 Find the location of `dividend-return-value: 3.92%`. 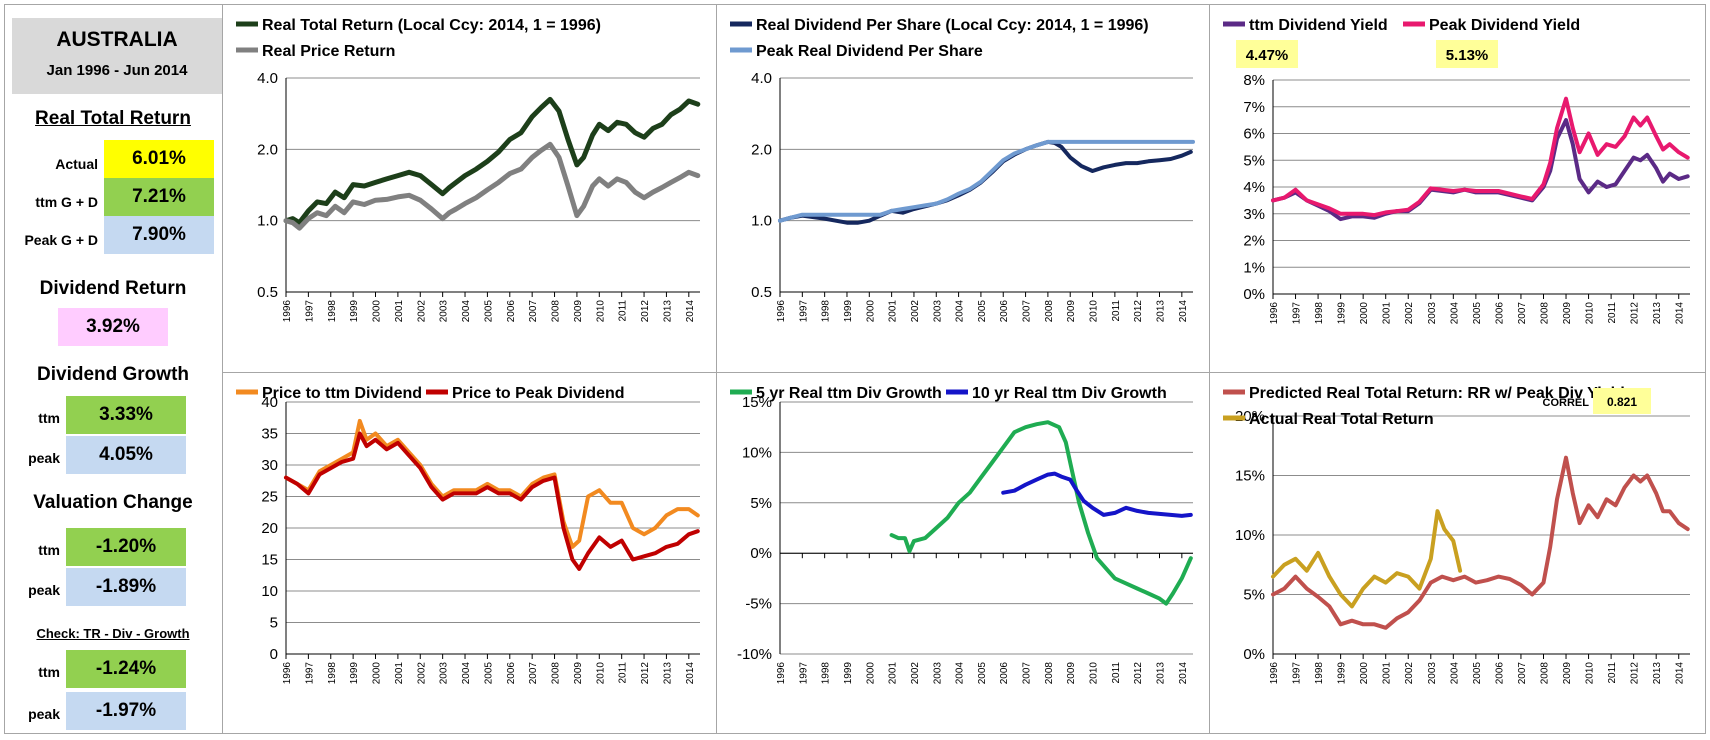

dividend-return-value: 3.92% is located at coordinates (113, 327).